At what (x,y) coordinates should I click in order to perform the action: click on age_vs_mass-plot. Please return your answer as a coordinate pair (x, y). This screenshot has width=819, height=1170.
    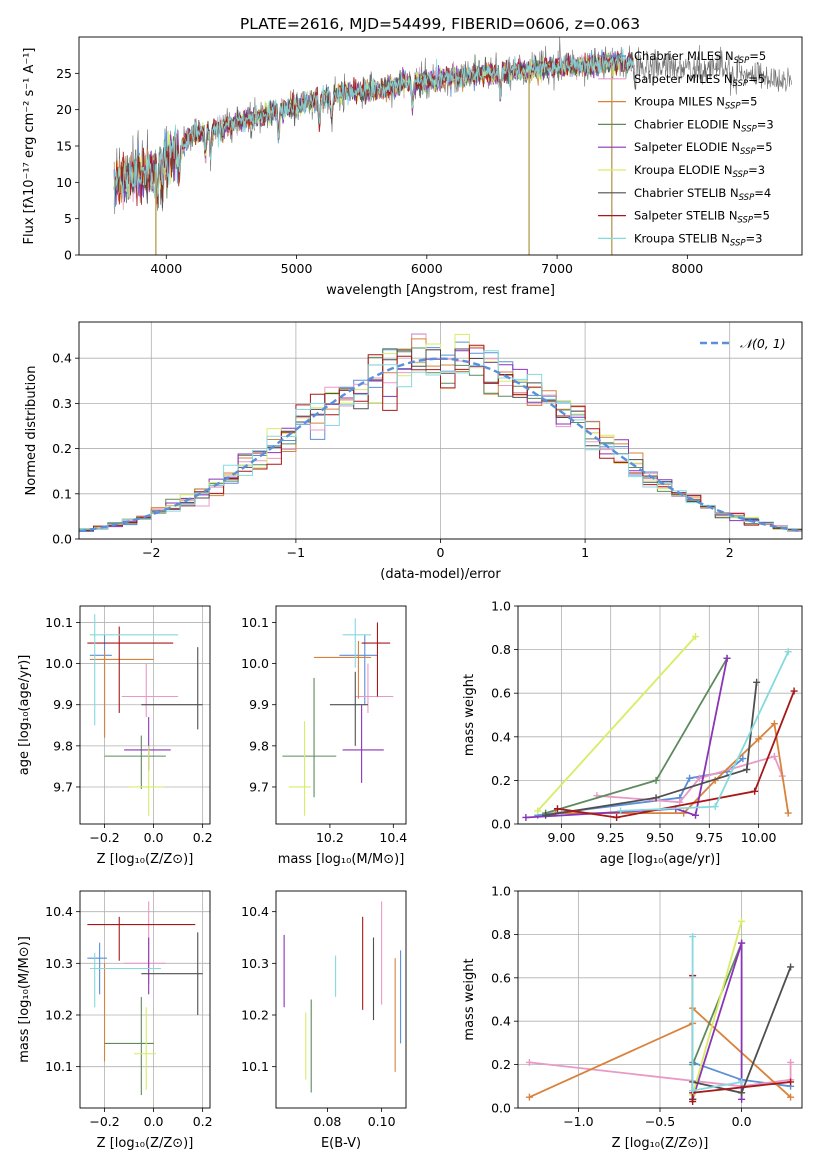
    Looking at the image, I should click on (338, 717).